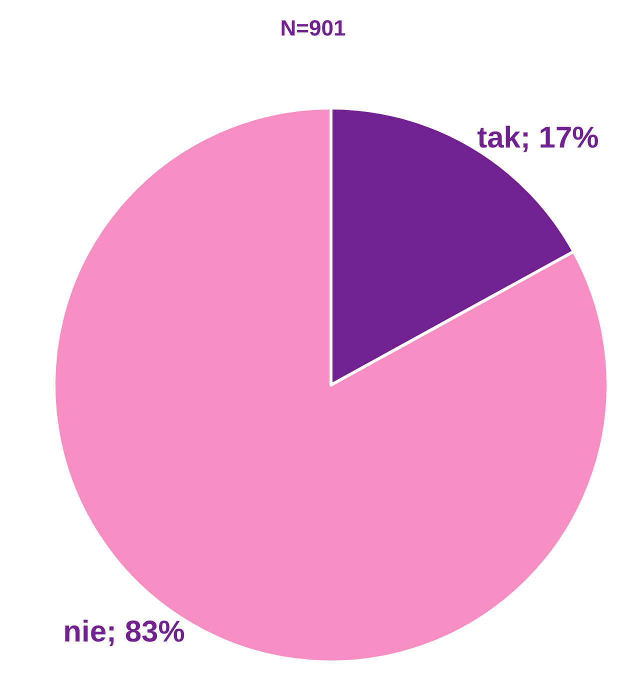 This screenshot has height=674, width=626. Describe the element at coordinates (313, 28) in the screenshot. I see `chart-title: N=901` at that location.